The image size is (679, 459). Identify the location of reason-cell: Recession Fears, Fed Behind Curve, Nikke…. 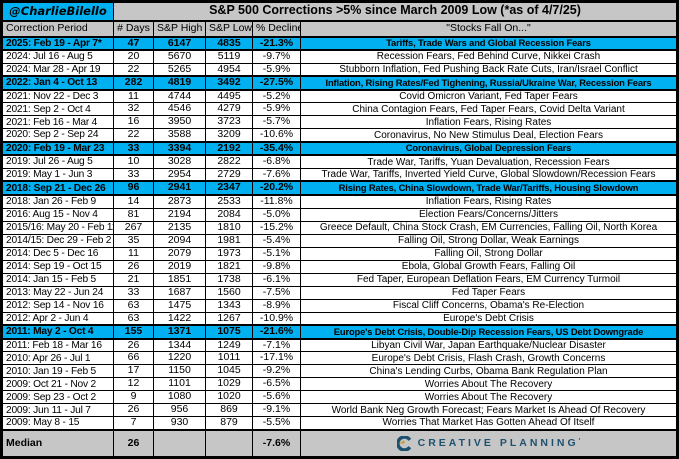
(488, 56).